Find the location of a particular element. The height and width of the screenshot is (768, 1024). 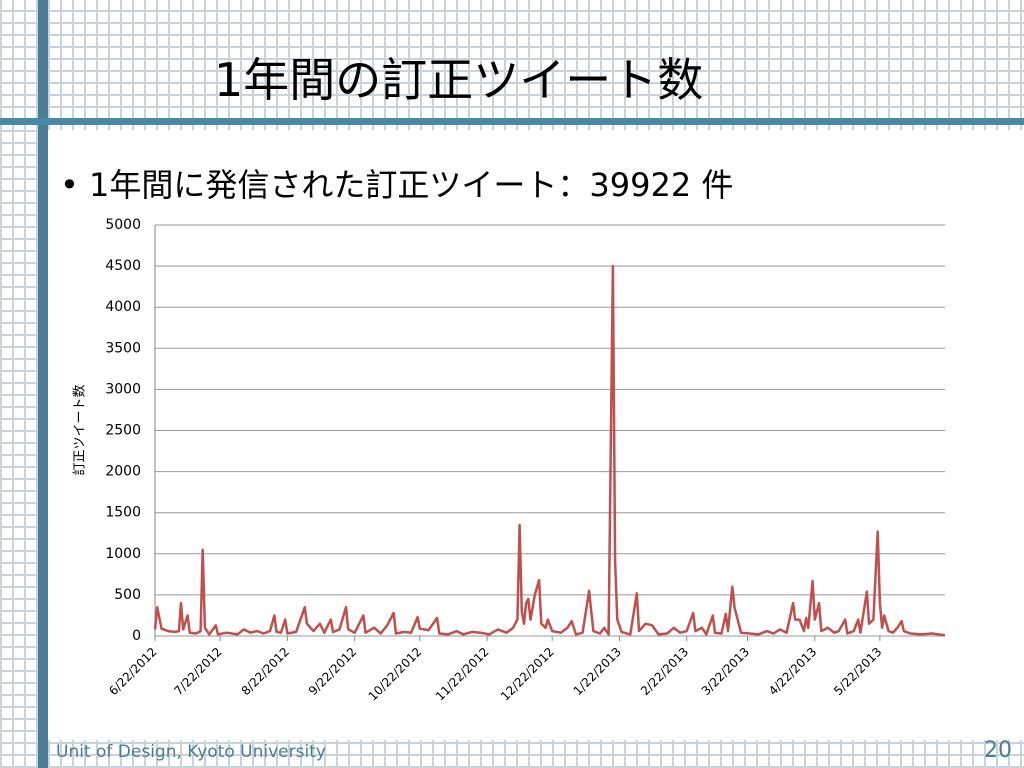

y-tick-label: 3000 is located at coordinates (123, 389).